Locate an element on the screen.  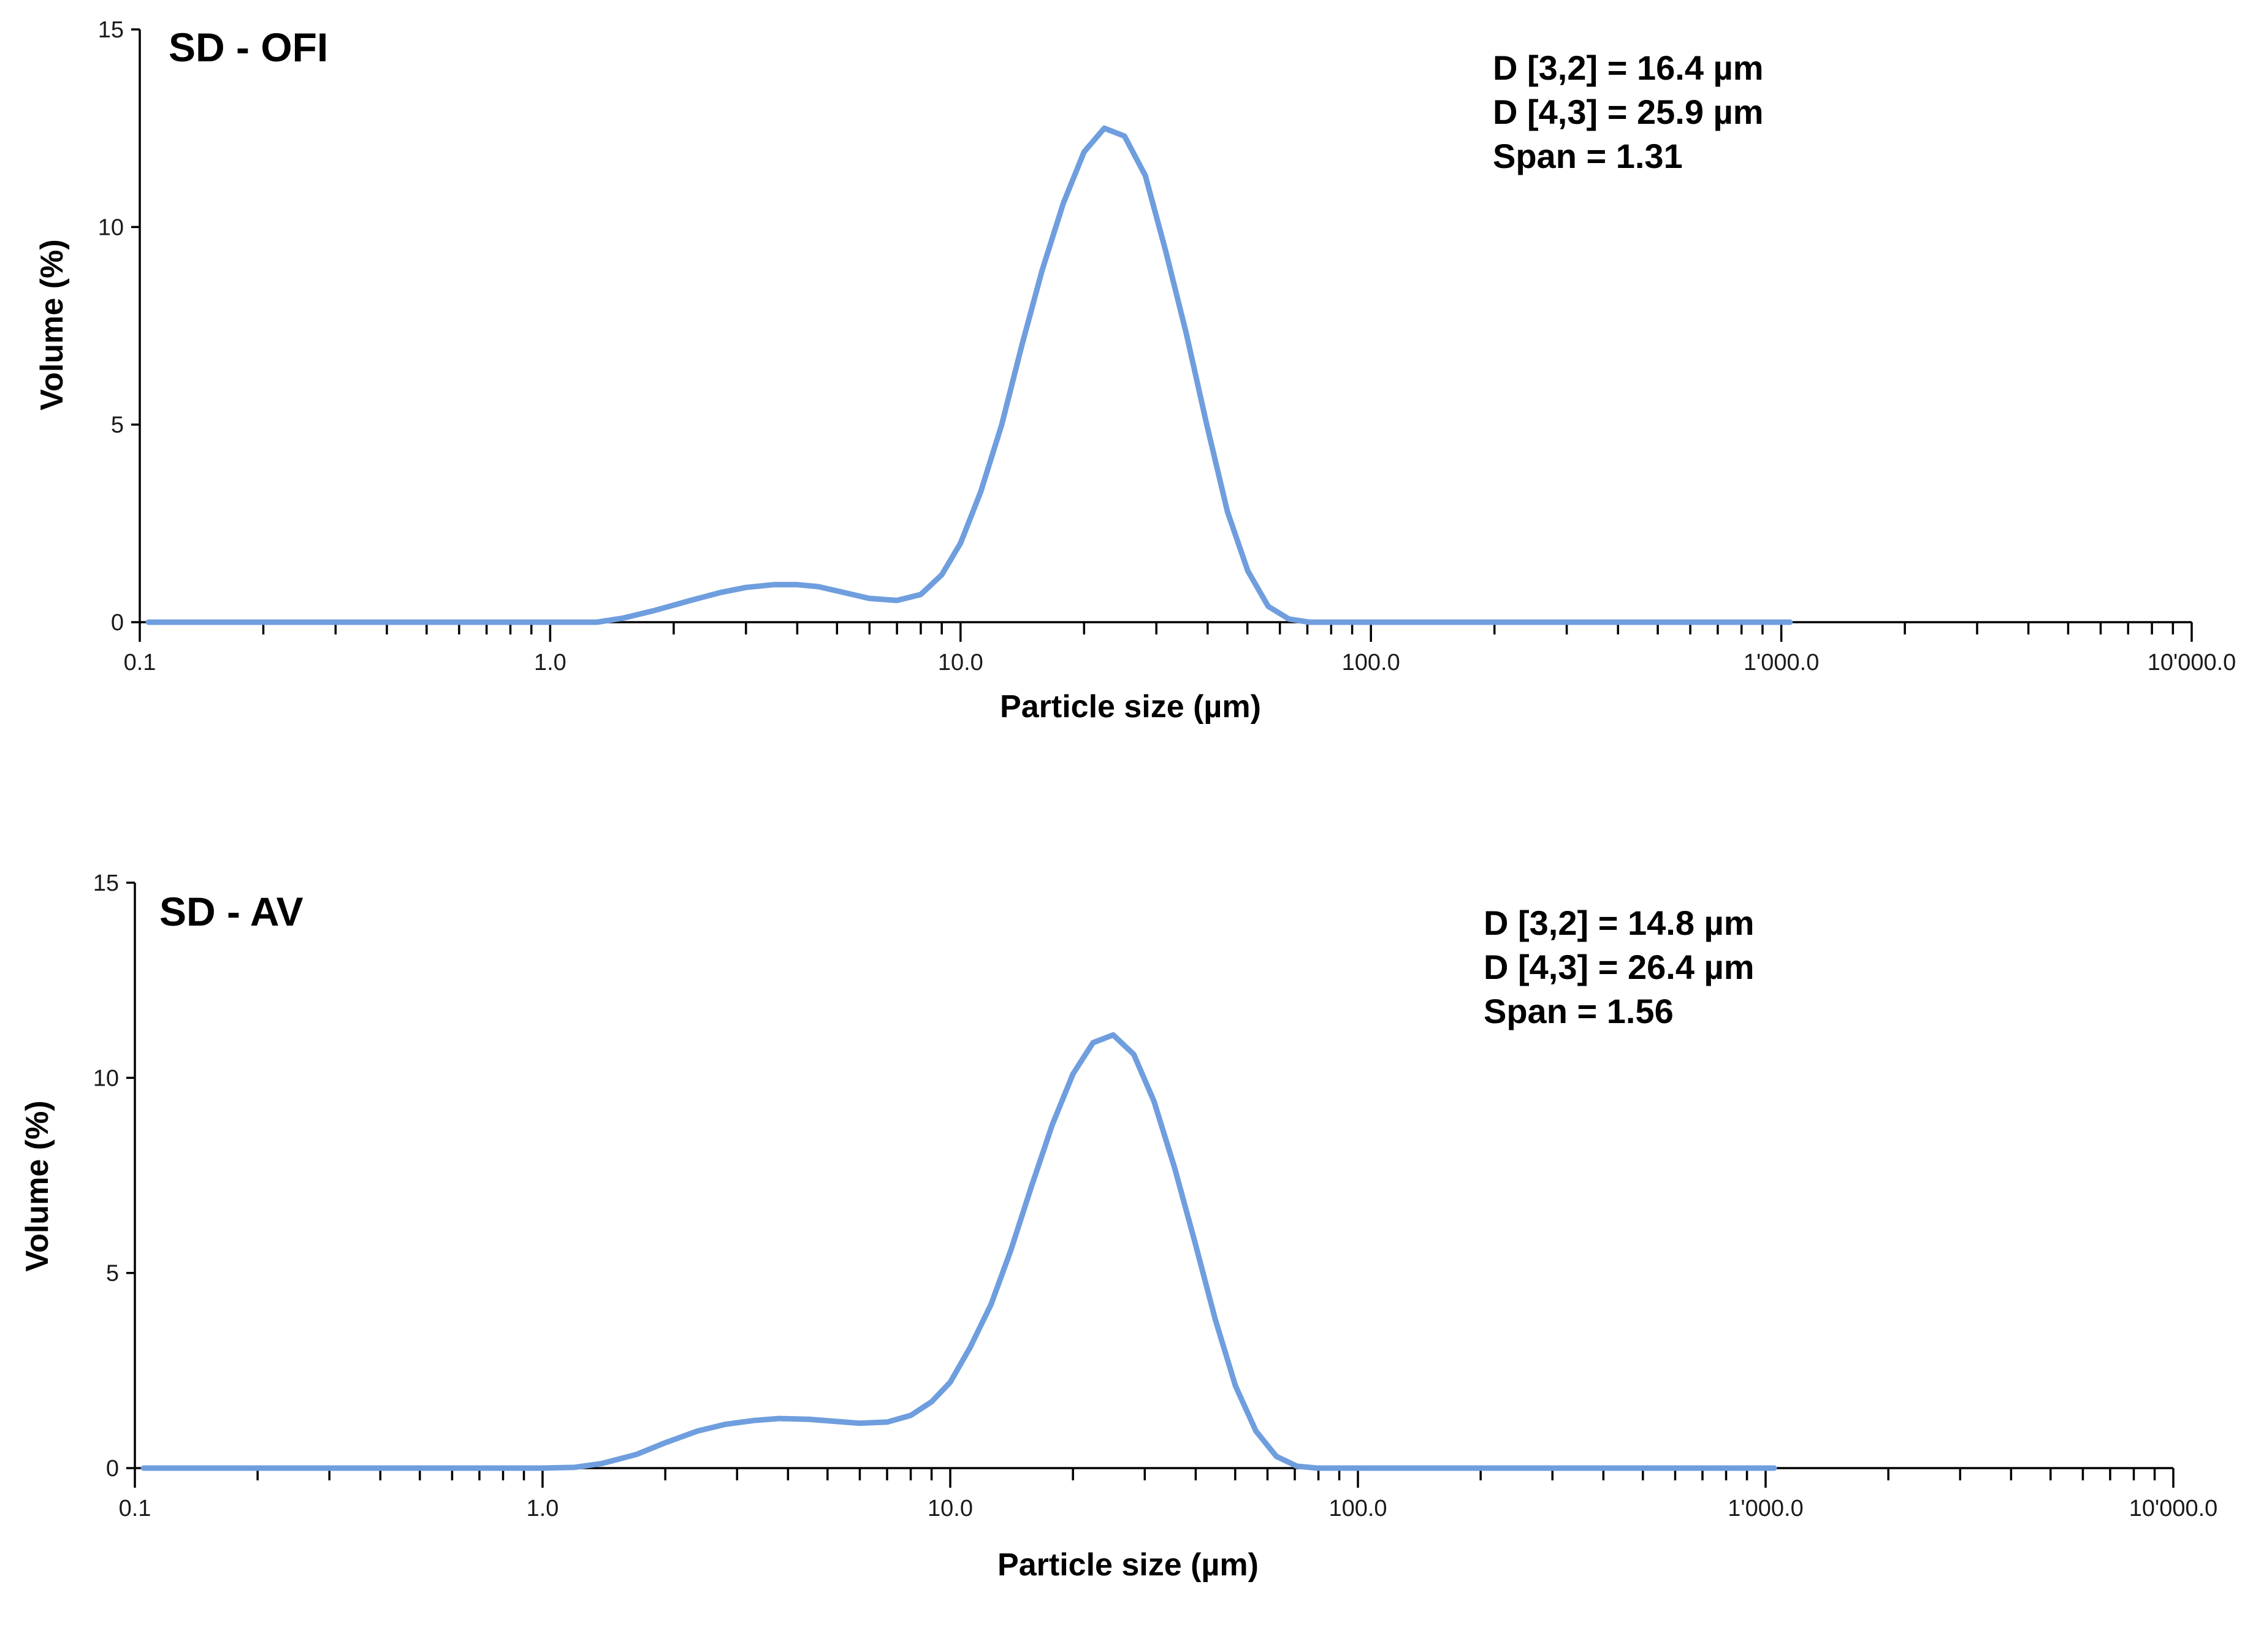
stat-d43: D [4,3] = 25.9 µm is located at coordinates (1628, 112).